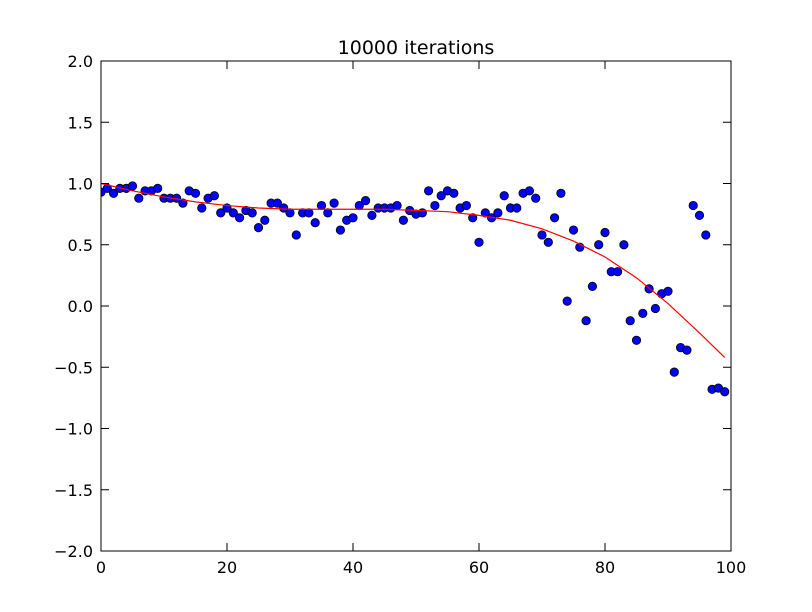 Image resolution: width=812 pixels, height=612 pixels. What do you see at coordinates (80, 245) in the screenshot?
I see `y-tick-label: 0.5` at bounding box center [80, 245].